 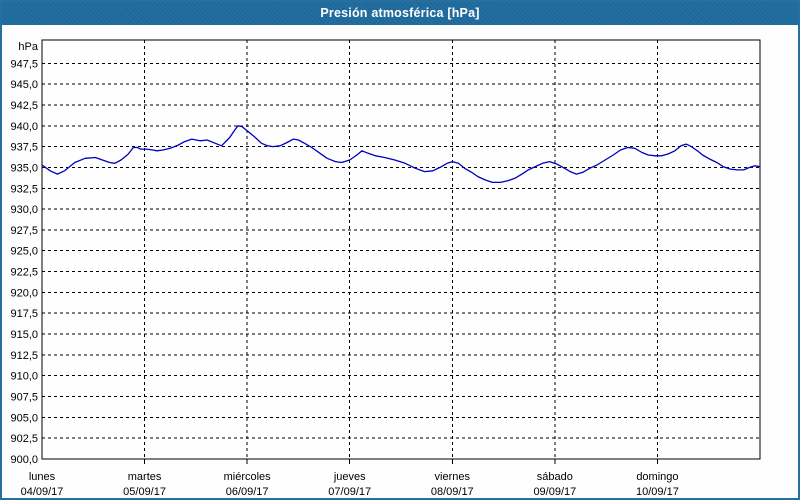 What do you see at coordinates (24, 210) in the screenshot?
I see `y-tick-label-930,0: 930,0` at bounding box center [24, 210].